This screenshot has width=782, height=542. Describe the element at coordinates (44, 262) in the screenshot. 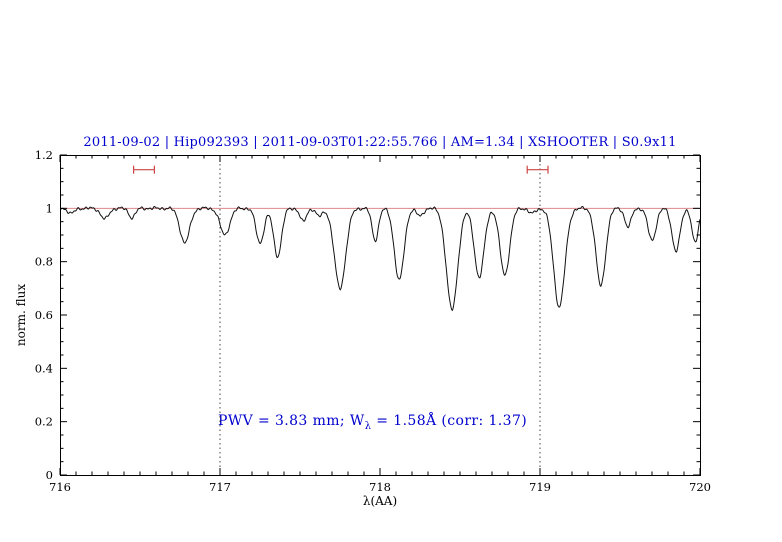

I see `y-tick-label: 0.8` at that location.